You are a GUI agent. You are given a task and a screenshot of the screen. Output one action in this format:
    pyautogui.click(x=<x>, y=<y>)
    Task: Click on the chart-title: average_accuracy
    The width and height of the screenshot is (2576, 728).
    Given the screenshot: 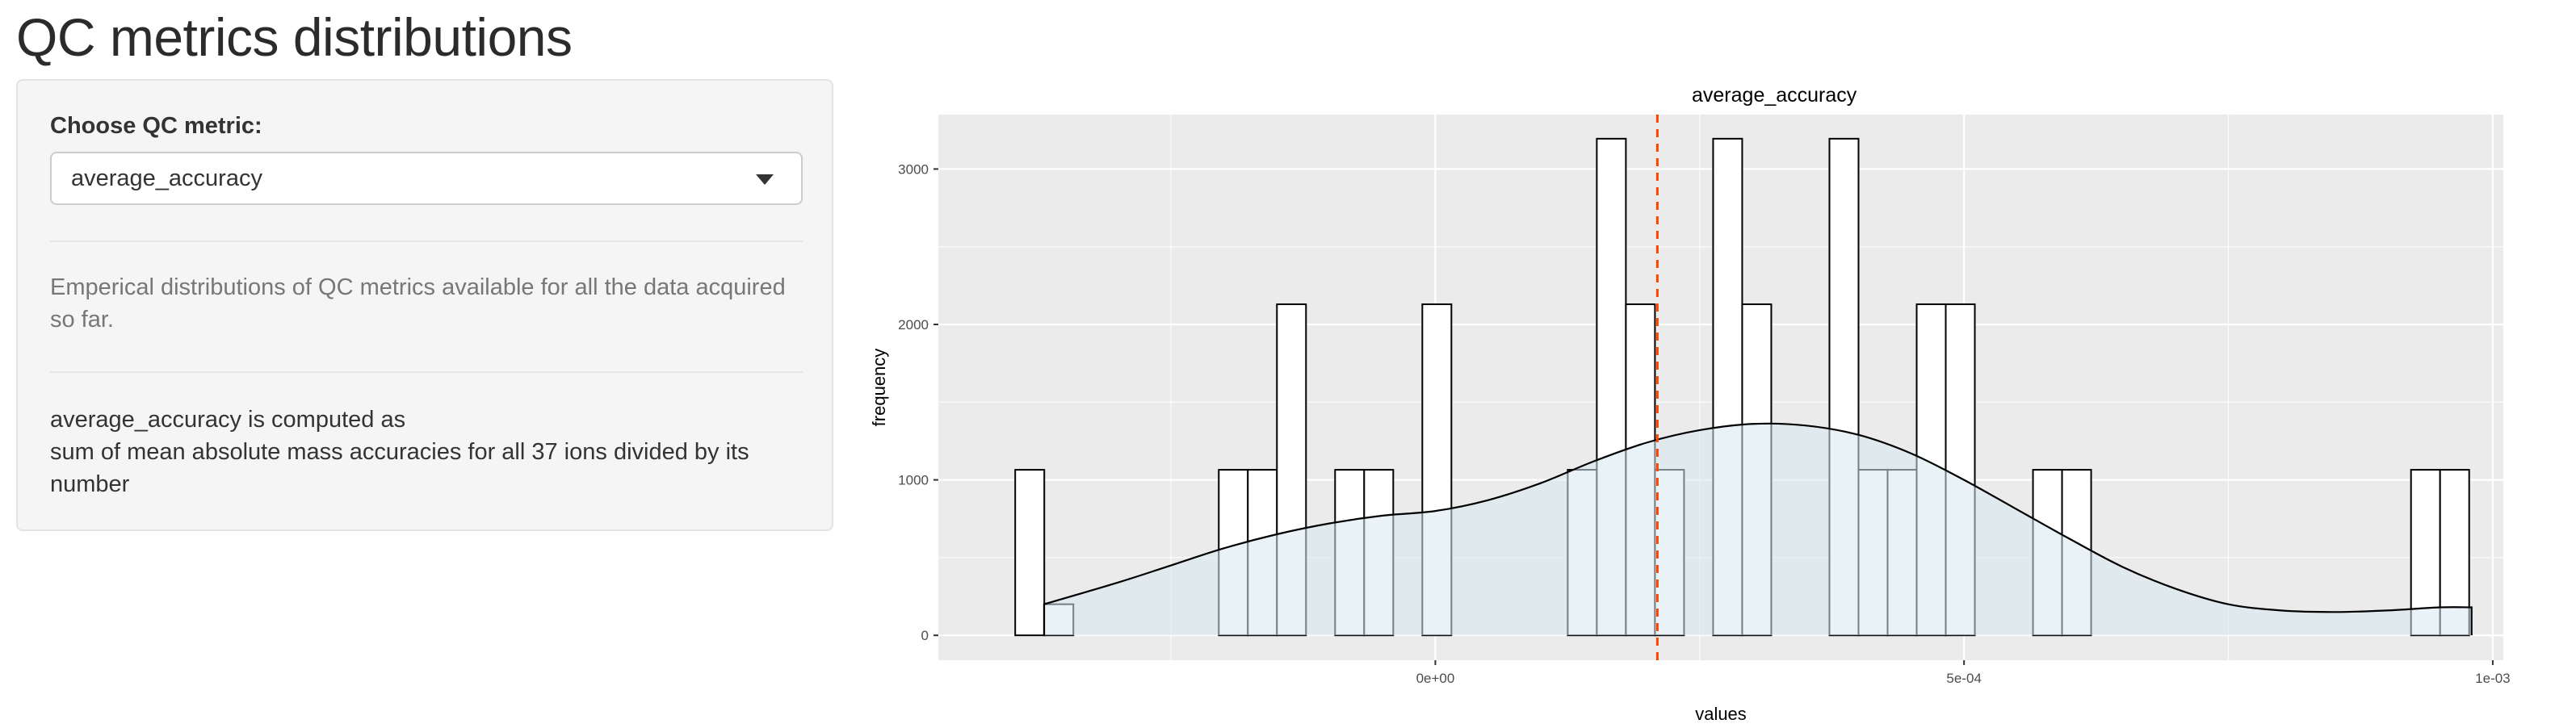 What is the action you would take?
    pyautogui.click(x=1774, y=96)
    